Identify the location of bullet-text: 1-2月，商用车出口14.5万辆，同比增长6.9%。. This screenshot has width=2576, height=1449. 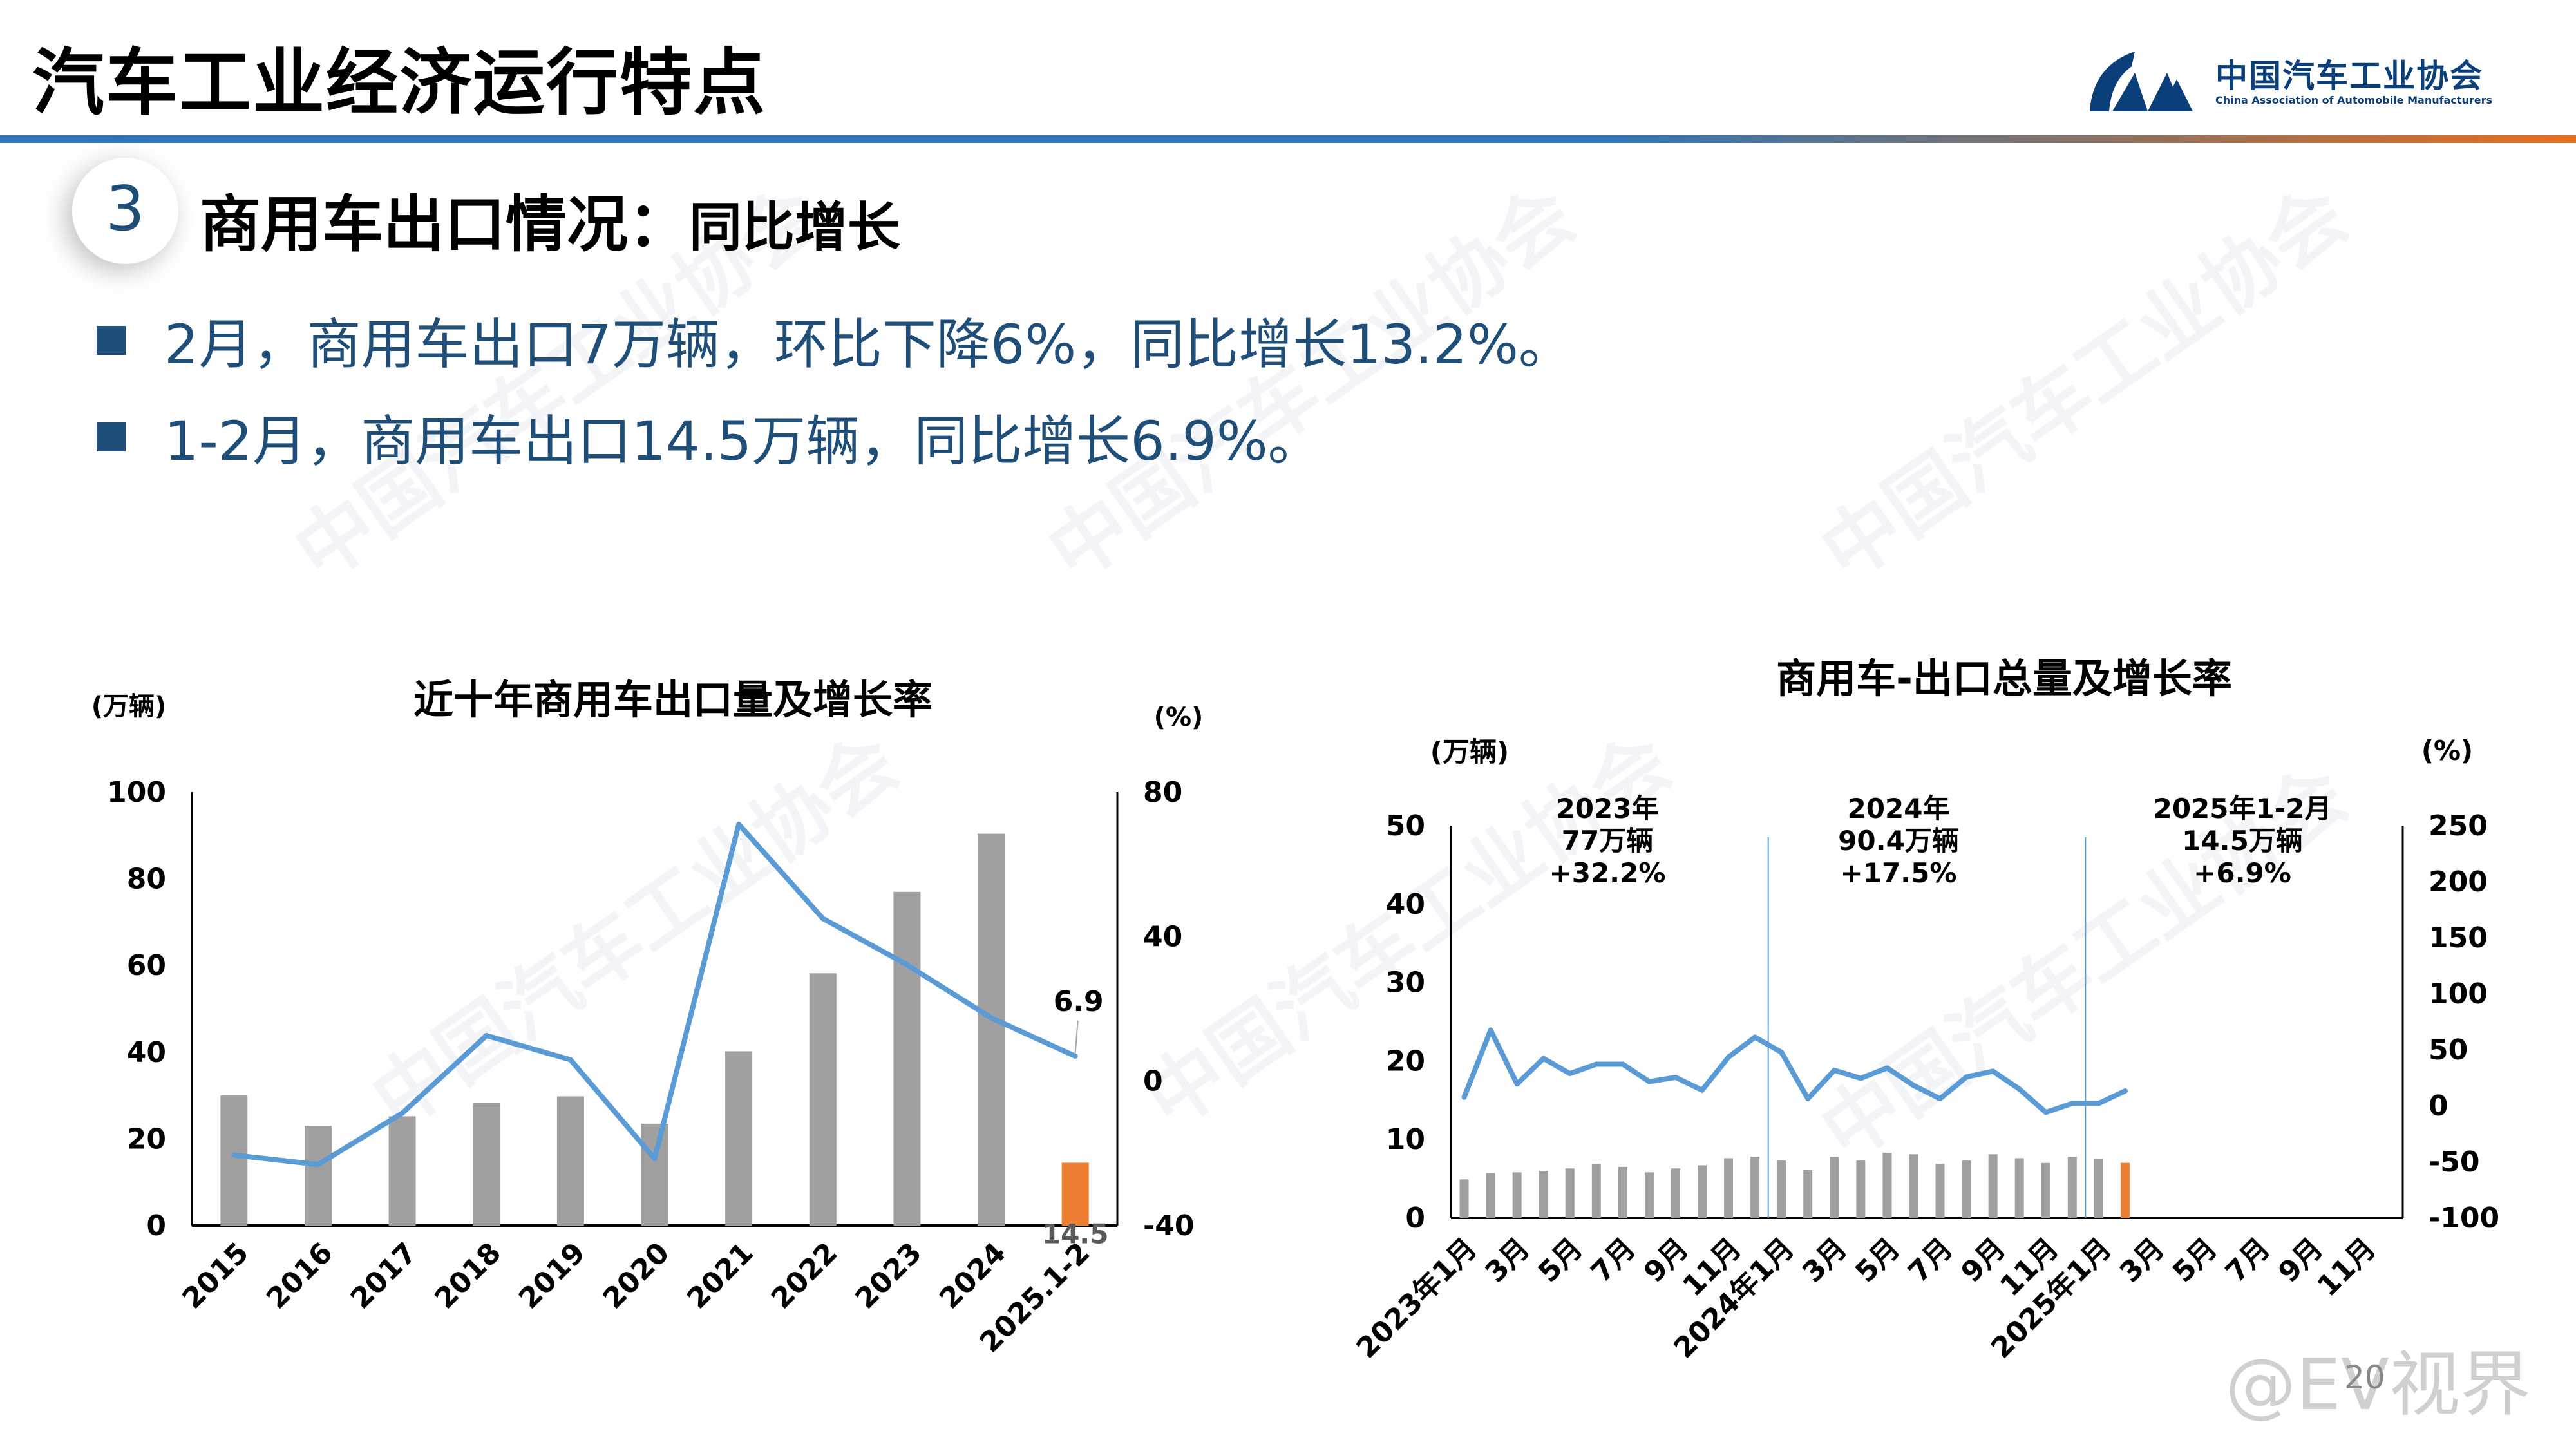
(743, 442).